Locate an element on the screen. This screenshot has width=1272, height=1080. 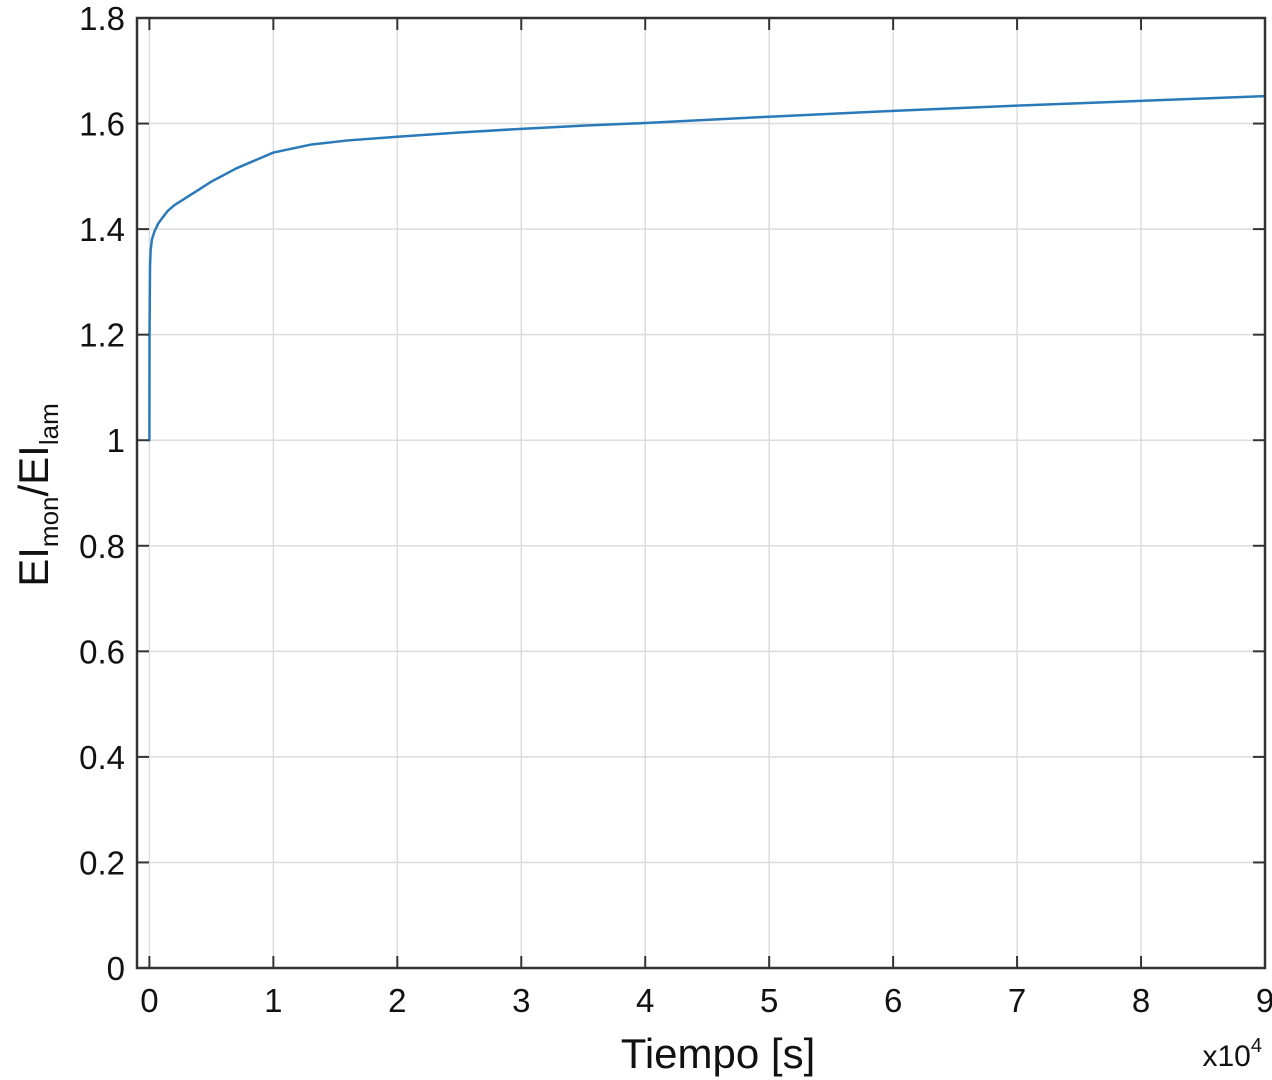
y-axis-title: EImon/EIlam is located at coordinates (37, 495).